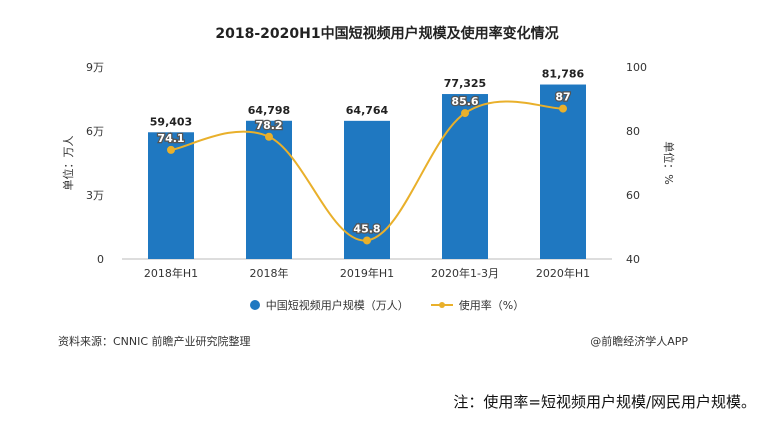 This screenshot has width=774, height=429. I want to click on legend-item-users: 中国短视频用户规模（万人）, so click(329, 305).